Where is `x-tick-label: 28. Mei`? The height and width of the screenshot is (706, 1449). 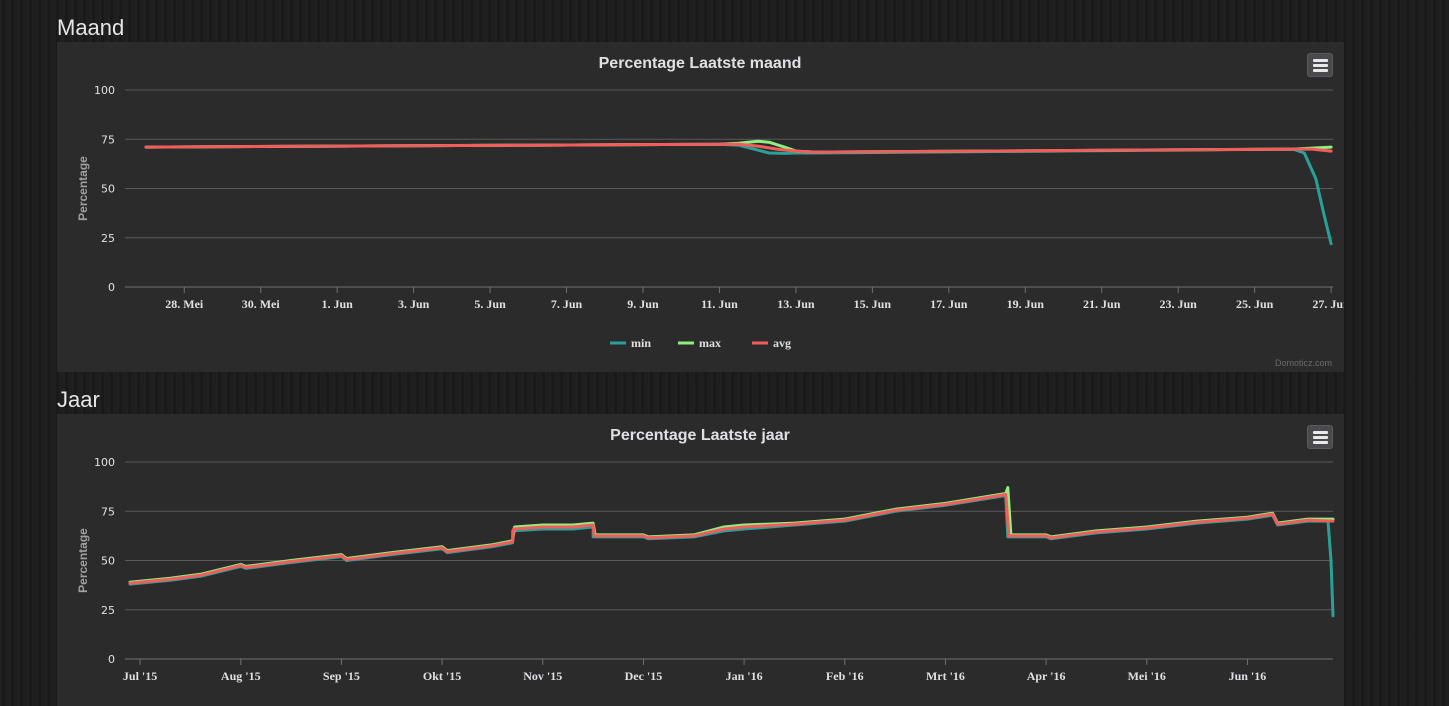
x-tick-label: 28. Mei is located at coordinates (184, 304).